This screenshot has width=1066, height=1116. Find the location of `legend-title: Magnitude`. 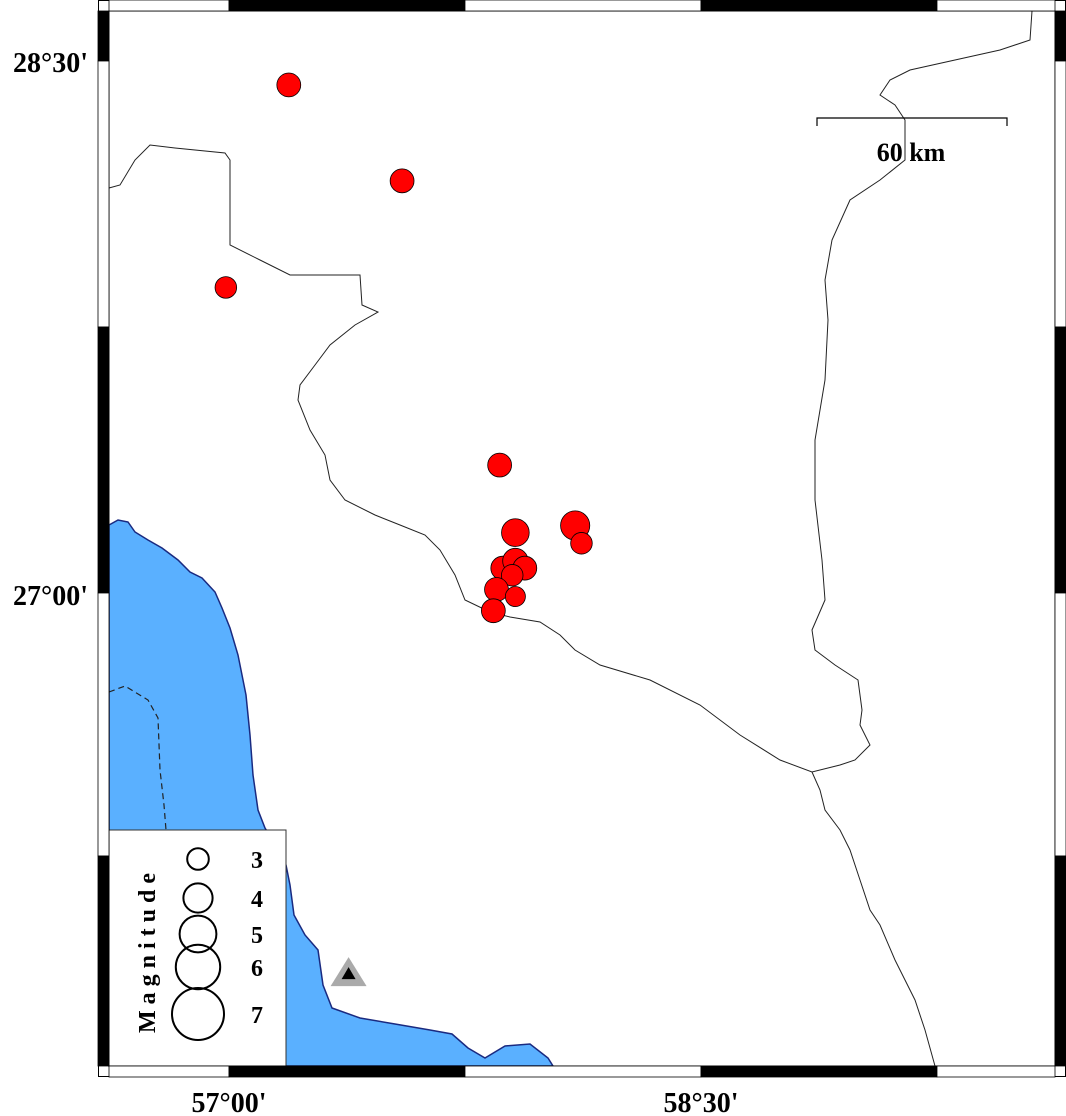

legend-title: Magnitude is located at coordinates (148, 950).